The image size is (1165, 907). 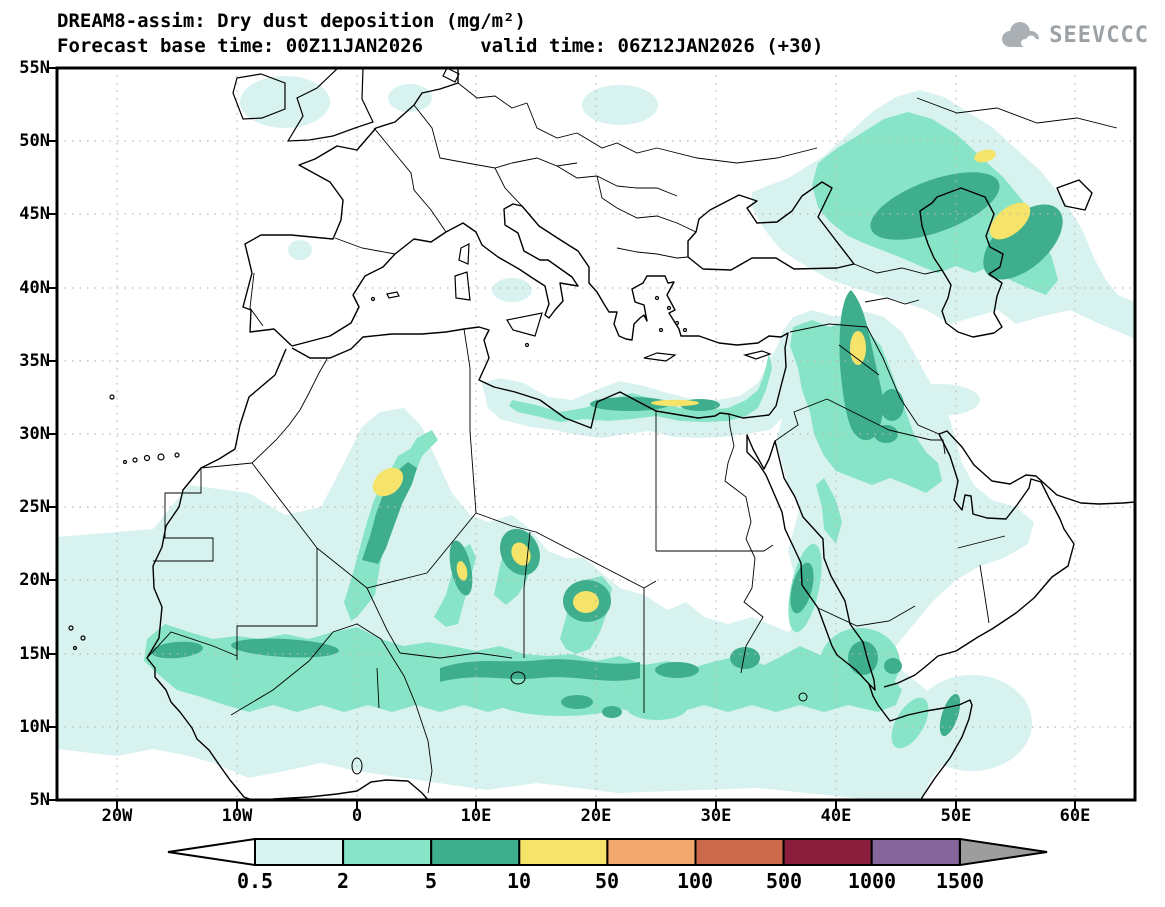 I want to click on seevccc-logo: SEEVCCC, so click(x=1073, y=35).